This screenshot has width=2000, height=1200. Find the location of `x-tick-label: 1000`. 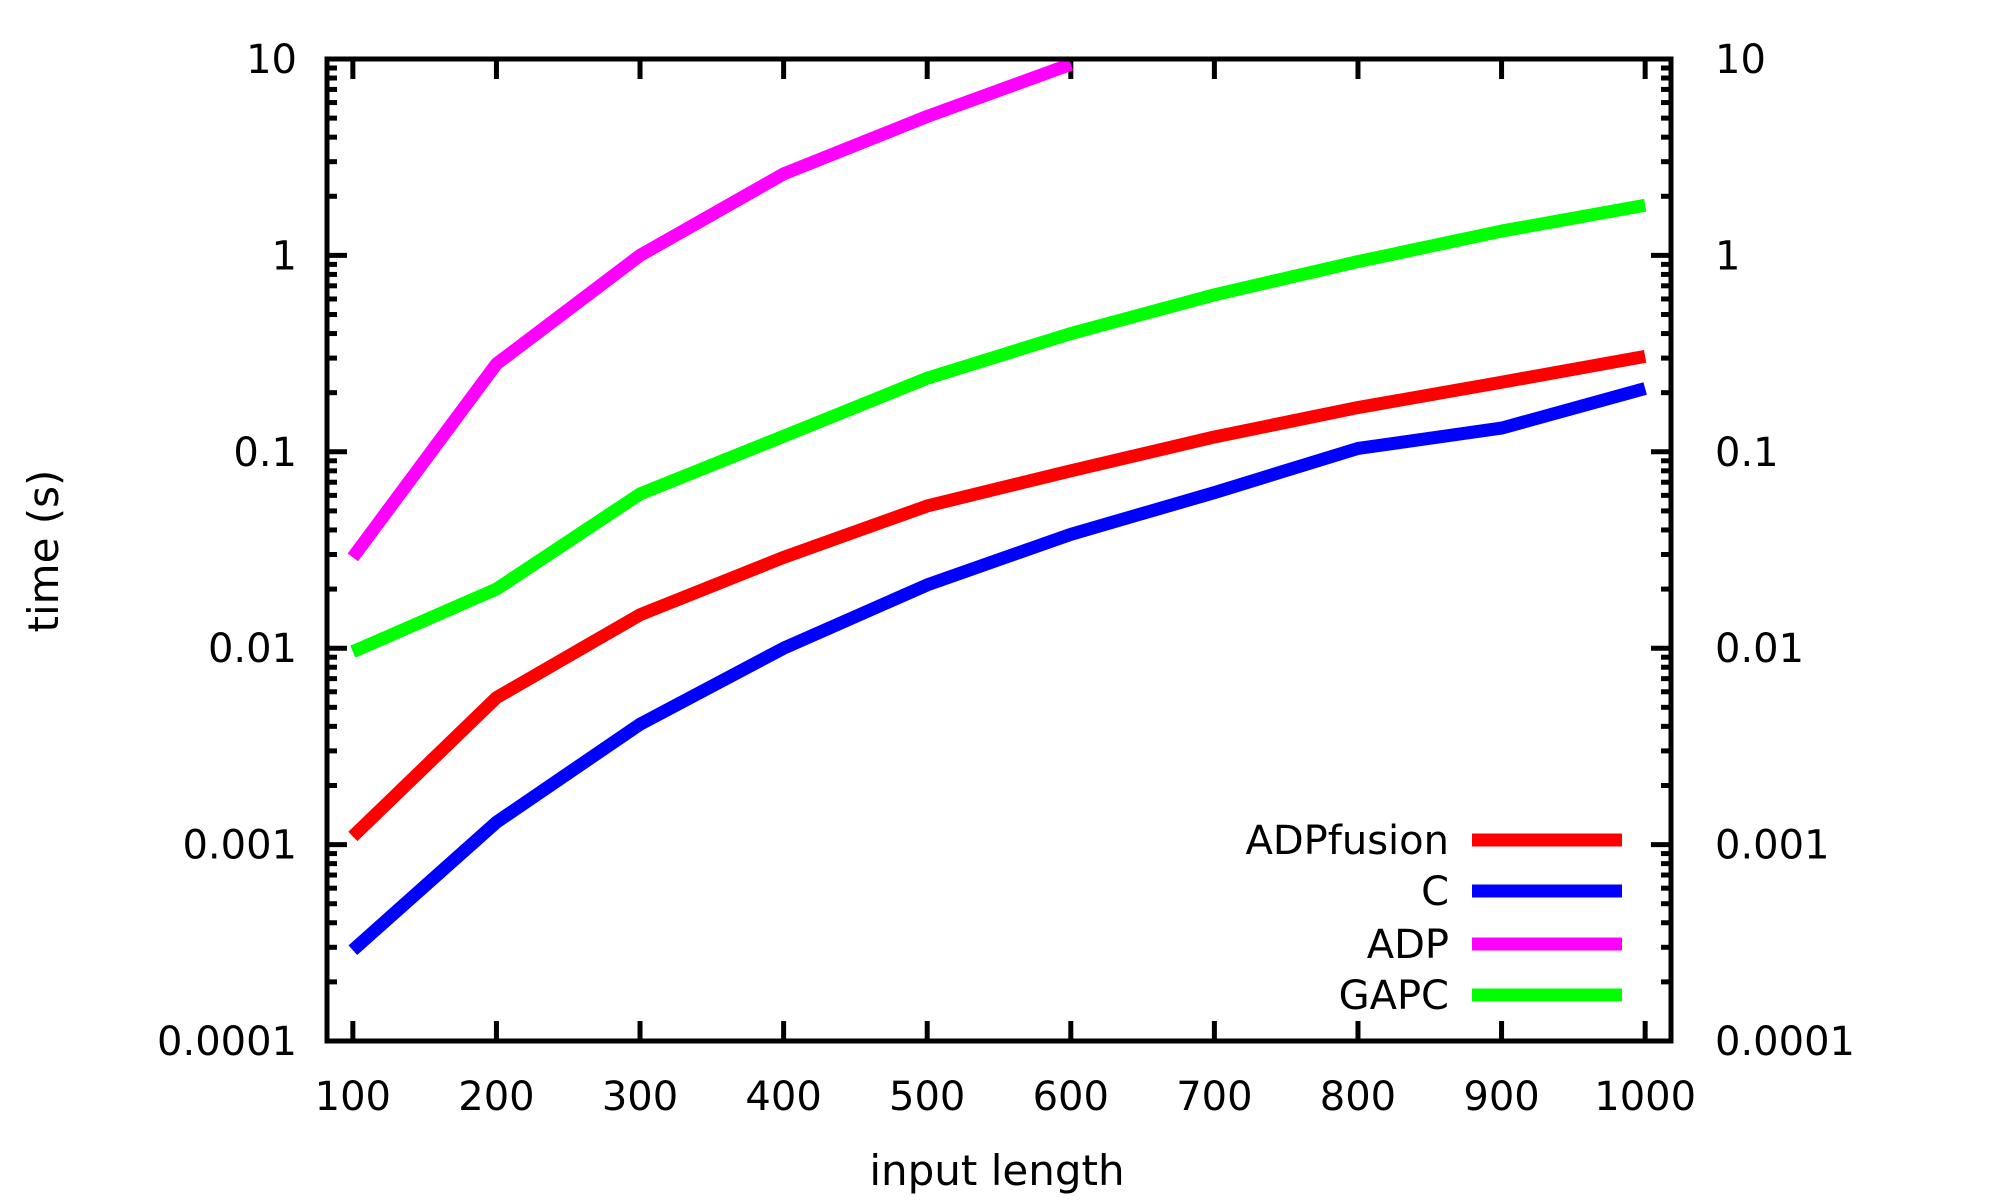

x-tick-label: 1000 is located at coordinates (1645, 1097).